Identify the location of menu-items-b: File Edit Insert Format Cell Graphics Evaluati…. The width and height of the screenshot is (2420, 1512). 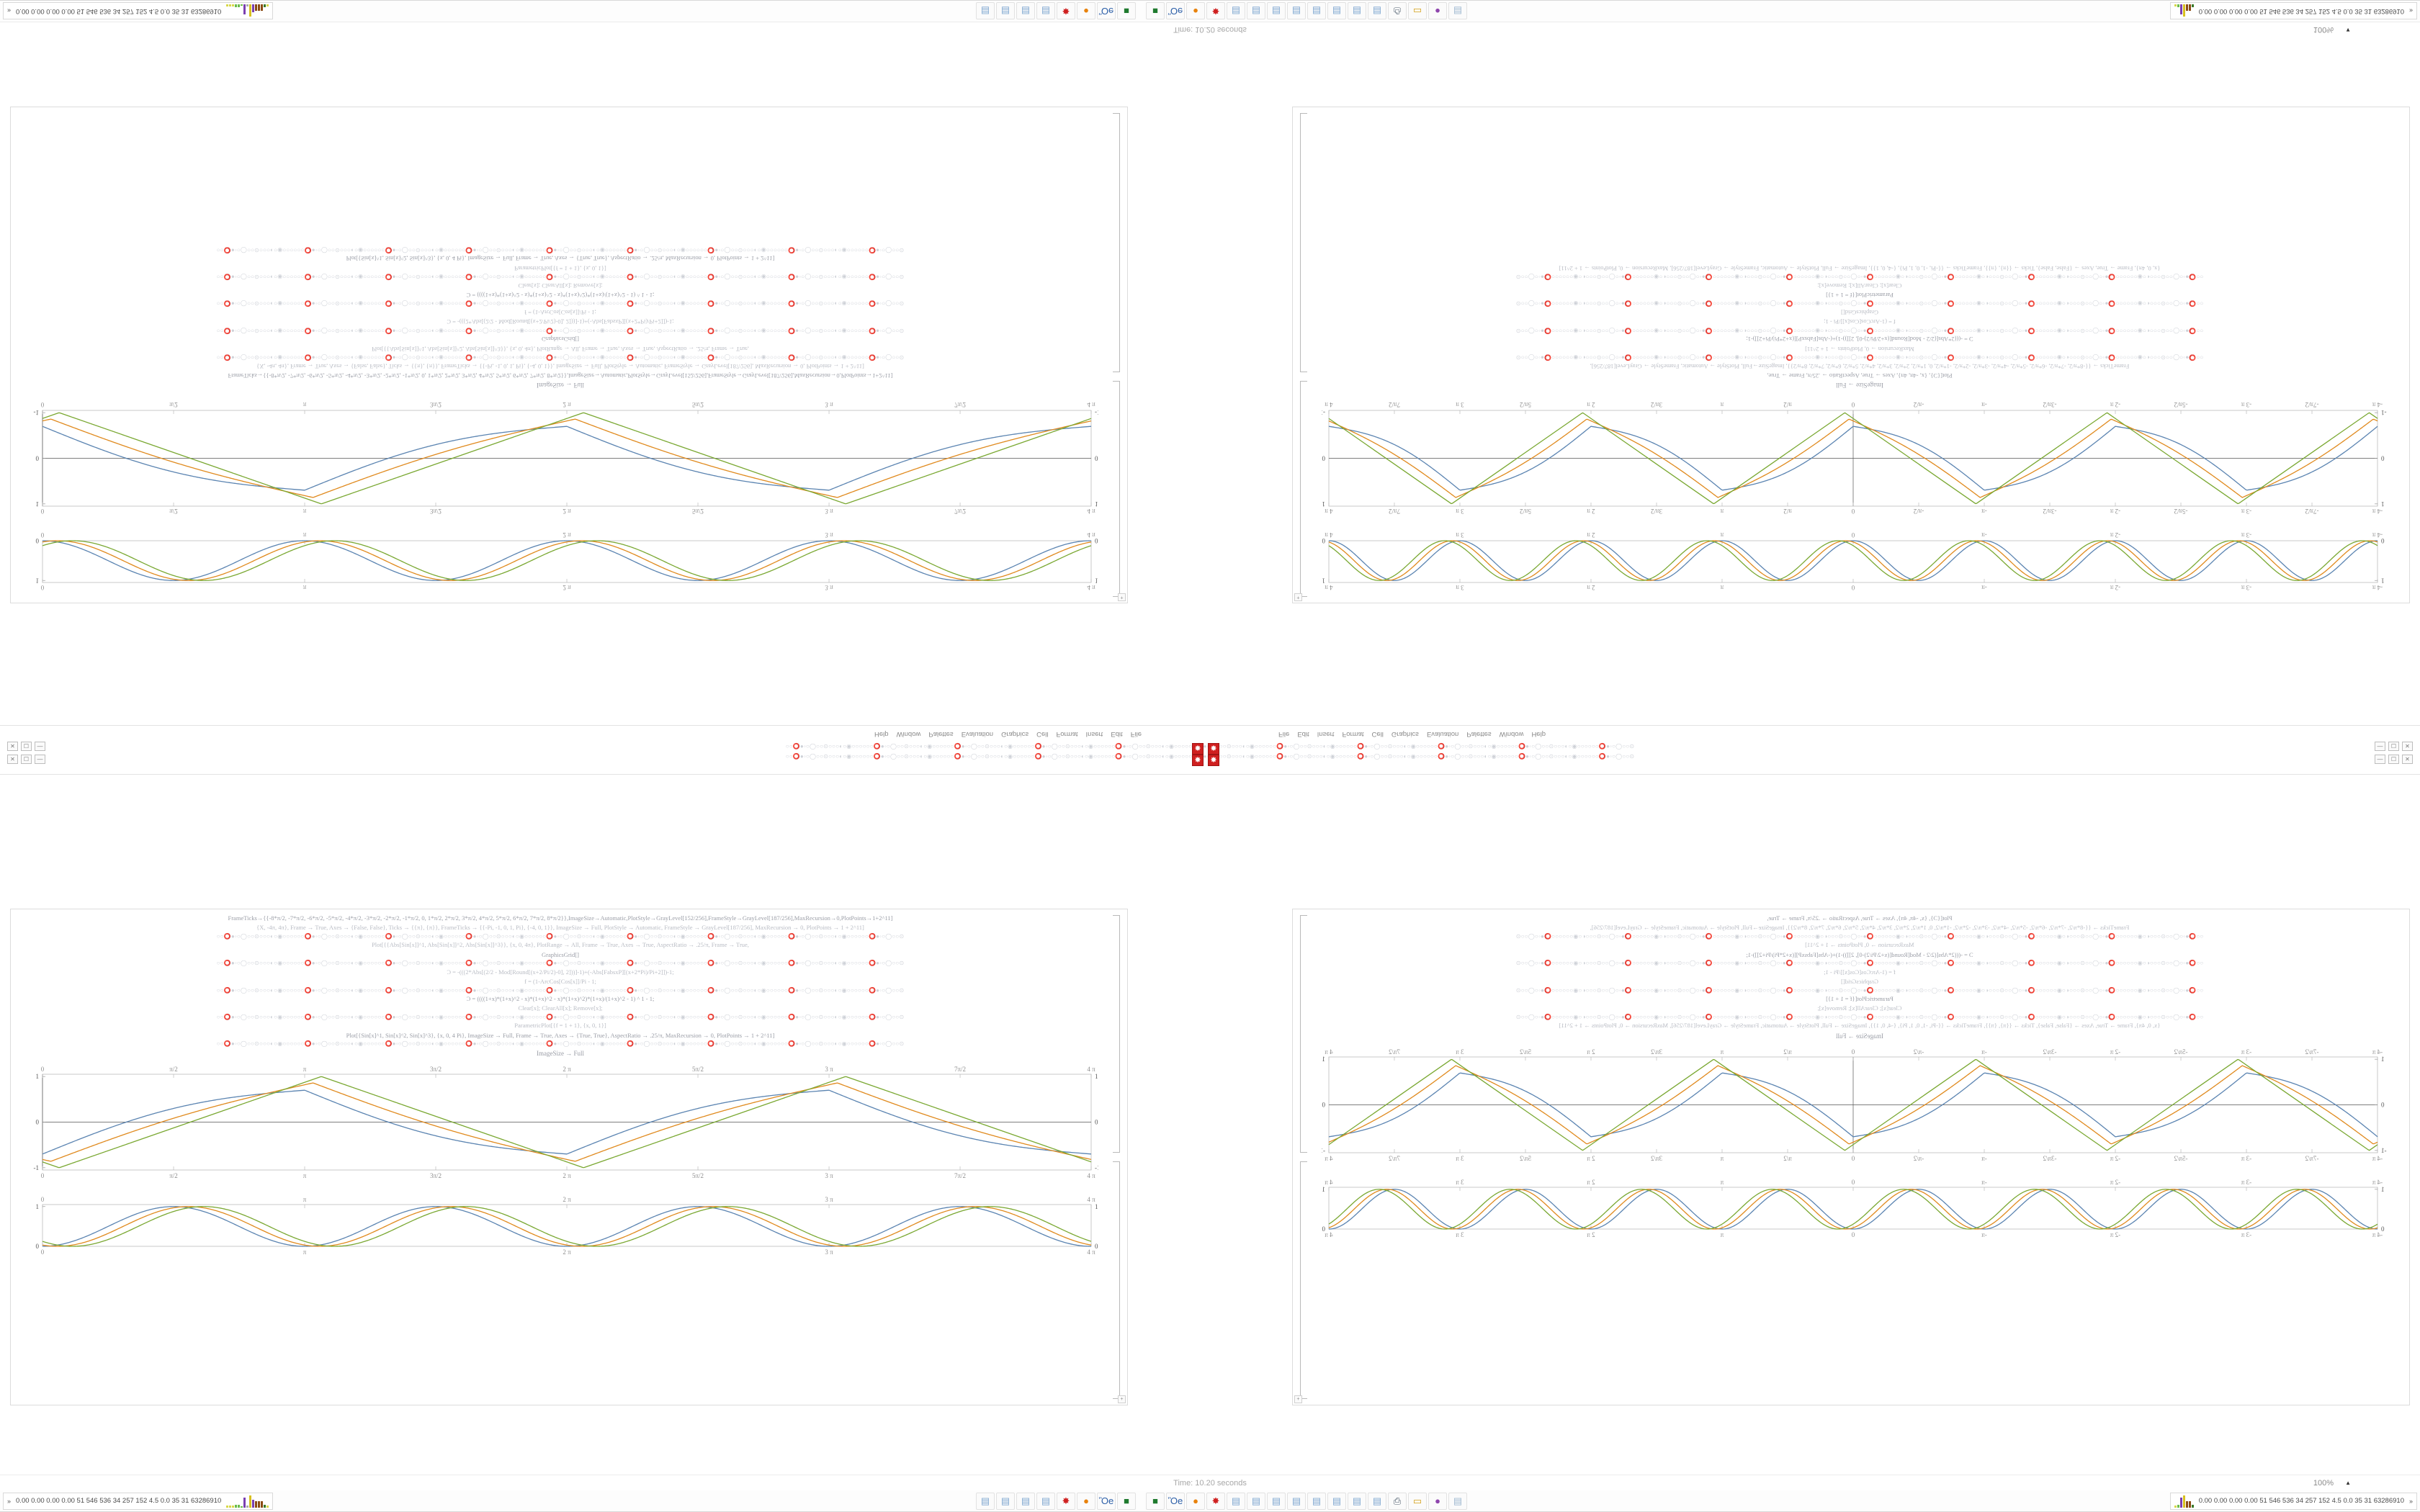
(1412, 735).